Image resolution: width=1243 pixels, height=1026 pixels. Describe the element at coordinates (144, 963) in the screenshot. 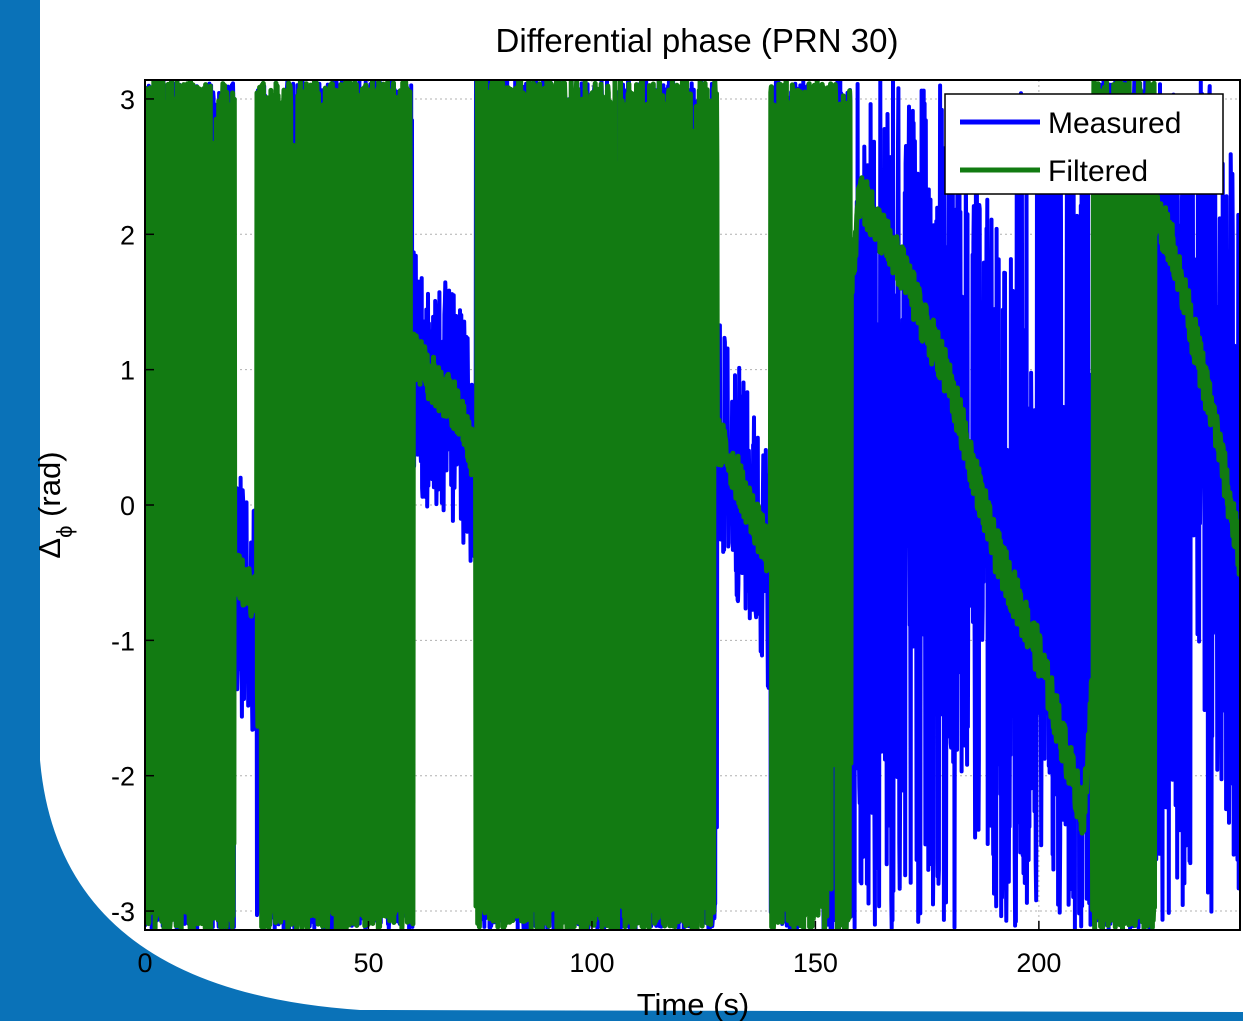

I see `x-tick-label: 0` at that location.